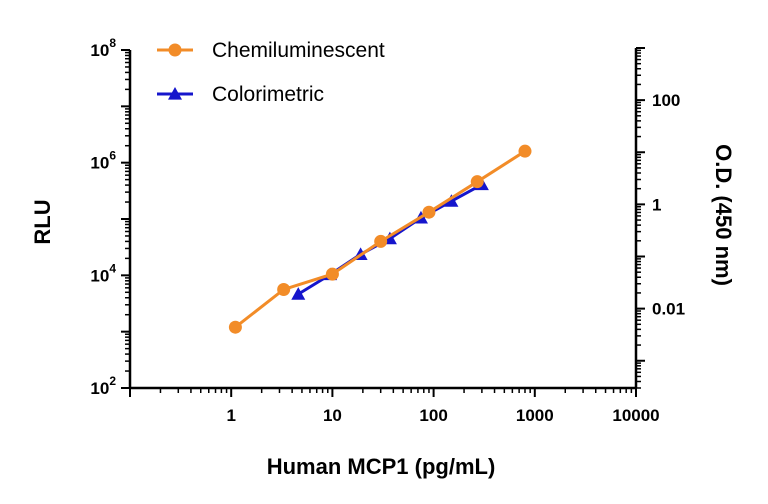 The height and width of the screenshot is (504, 768). Describe the element at coordinates (666, 100) in the screenshot. I see `y-right-tick-label: 100` at that location.